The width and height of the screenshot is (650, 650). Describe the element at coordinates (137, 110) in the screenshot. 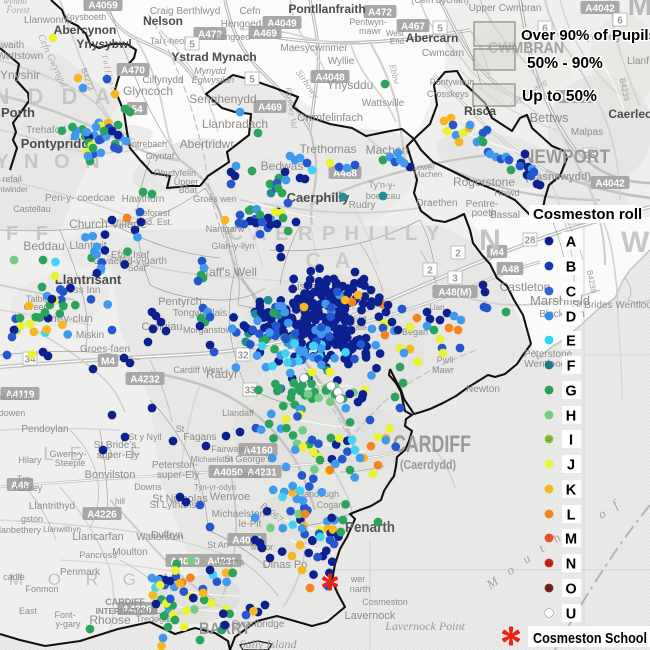

I see `svg-text: 54` at that location.